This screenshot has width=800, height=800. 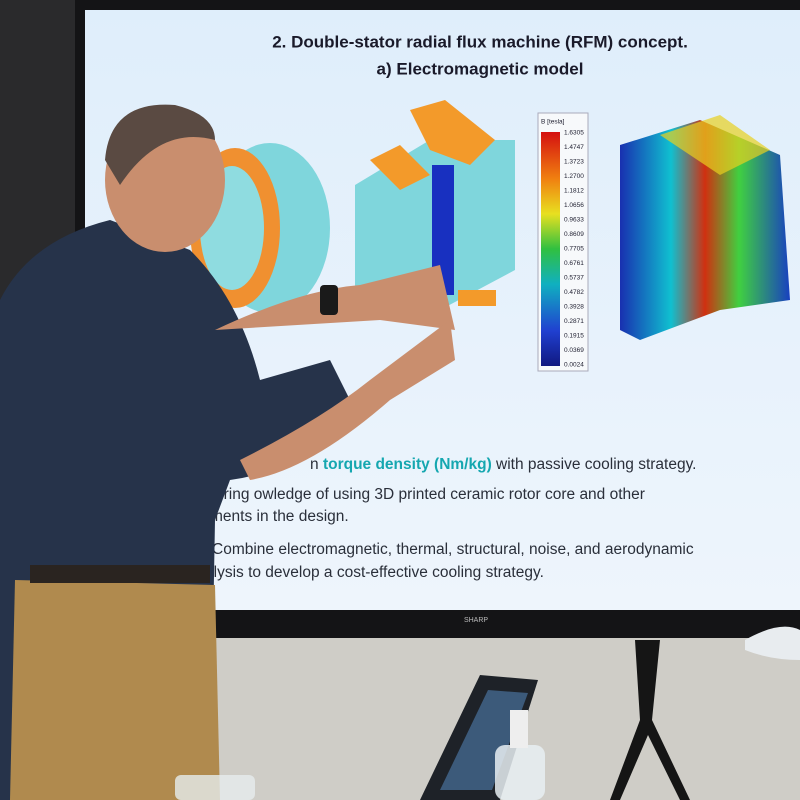 What do you see at coordinates (574, 147) in the screenshot?
I see `colorbar-tick: 1.4747` at bounding box center [574, 147].